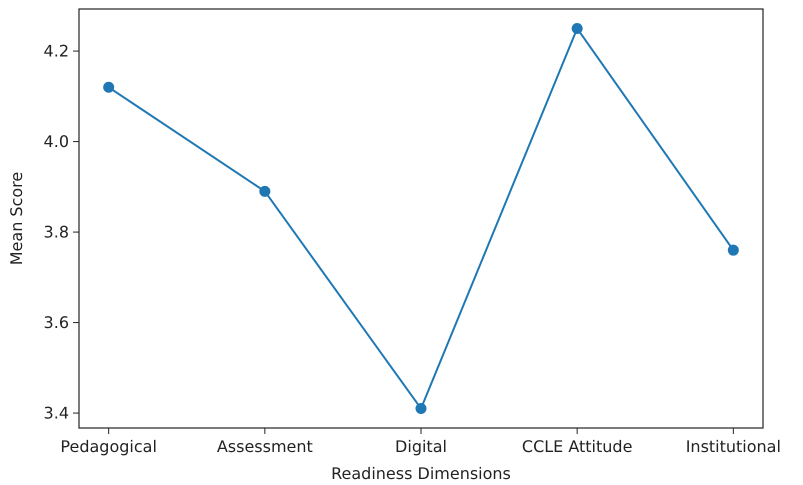 Image resolution: width=803 pixels, height=485 pixels. I want to click on x-tick-label: Institutional, so click(733, 446).